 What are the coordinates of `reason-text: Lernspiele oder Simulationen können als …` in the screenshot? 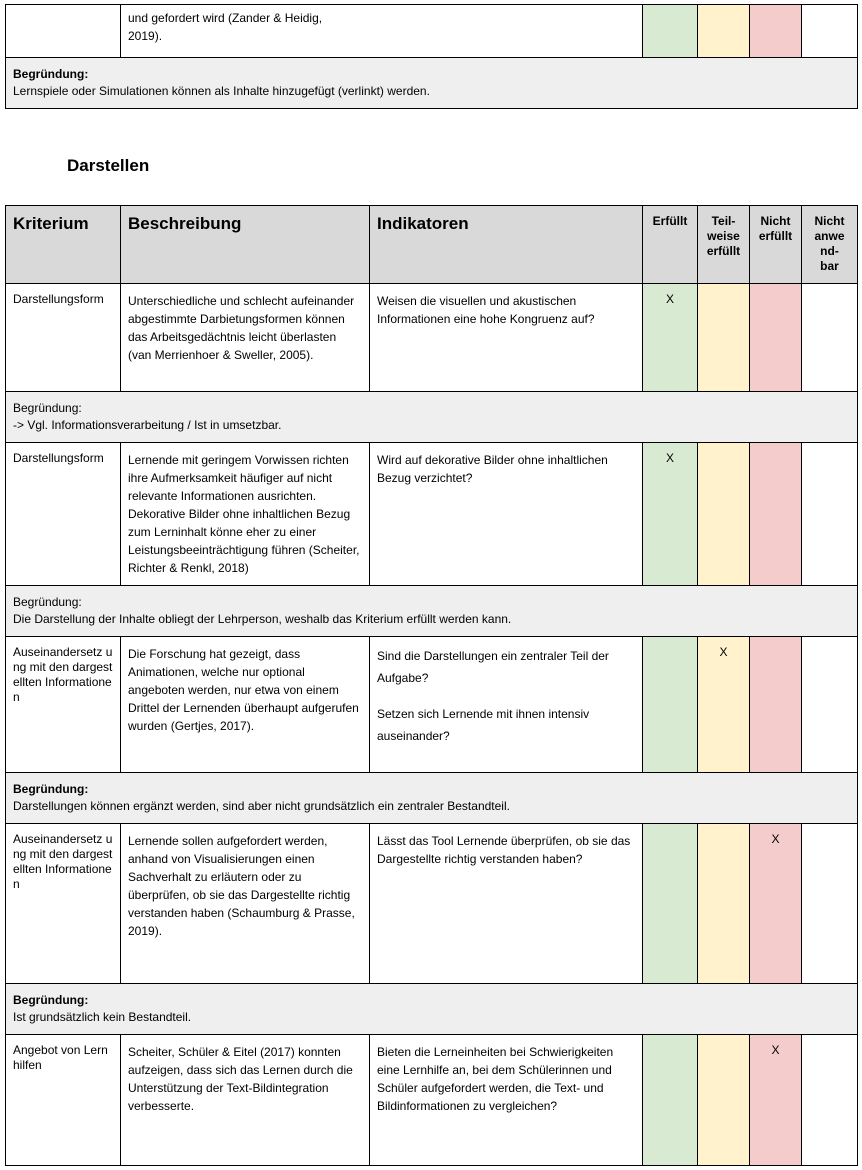 It's located at (221, 91).